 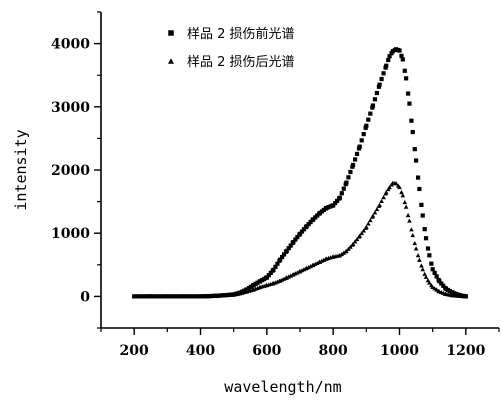 What do you see at coordinates (399, 351) in the screenshot?
I see `x-tick-label: 1000` at bounding box center [399, 351].